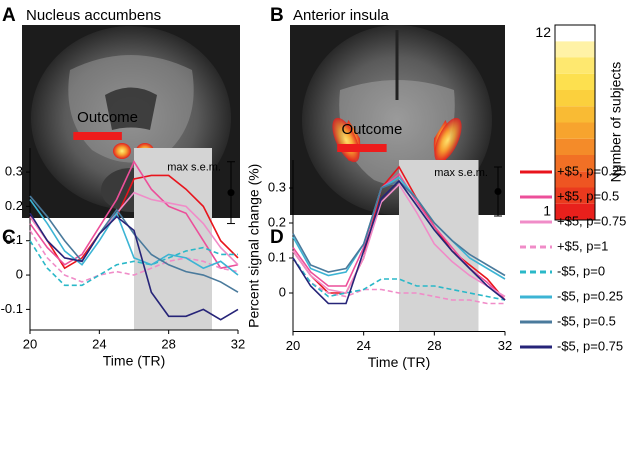 This screenshot has width=640, height=472. I want to click on panel-label: C, so click(9, 237).